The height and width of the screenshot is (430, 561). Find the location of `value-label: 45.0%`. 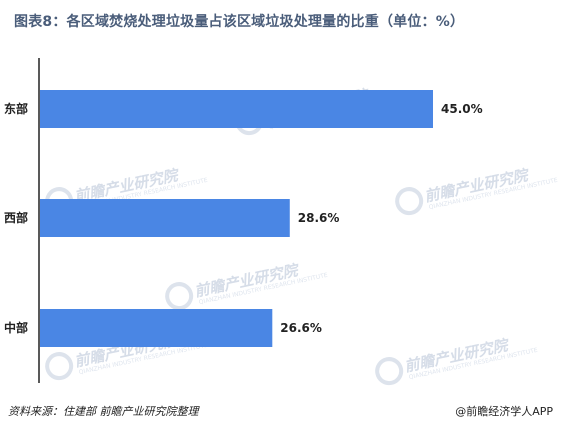

value-label: 45.0% is located at coordinates (462, 109).